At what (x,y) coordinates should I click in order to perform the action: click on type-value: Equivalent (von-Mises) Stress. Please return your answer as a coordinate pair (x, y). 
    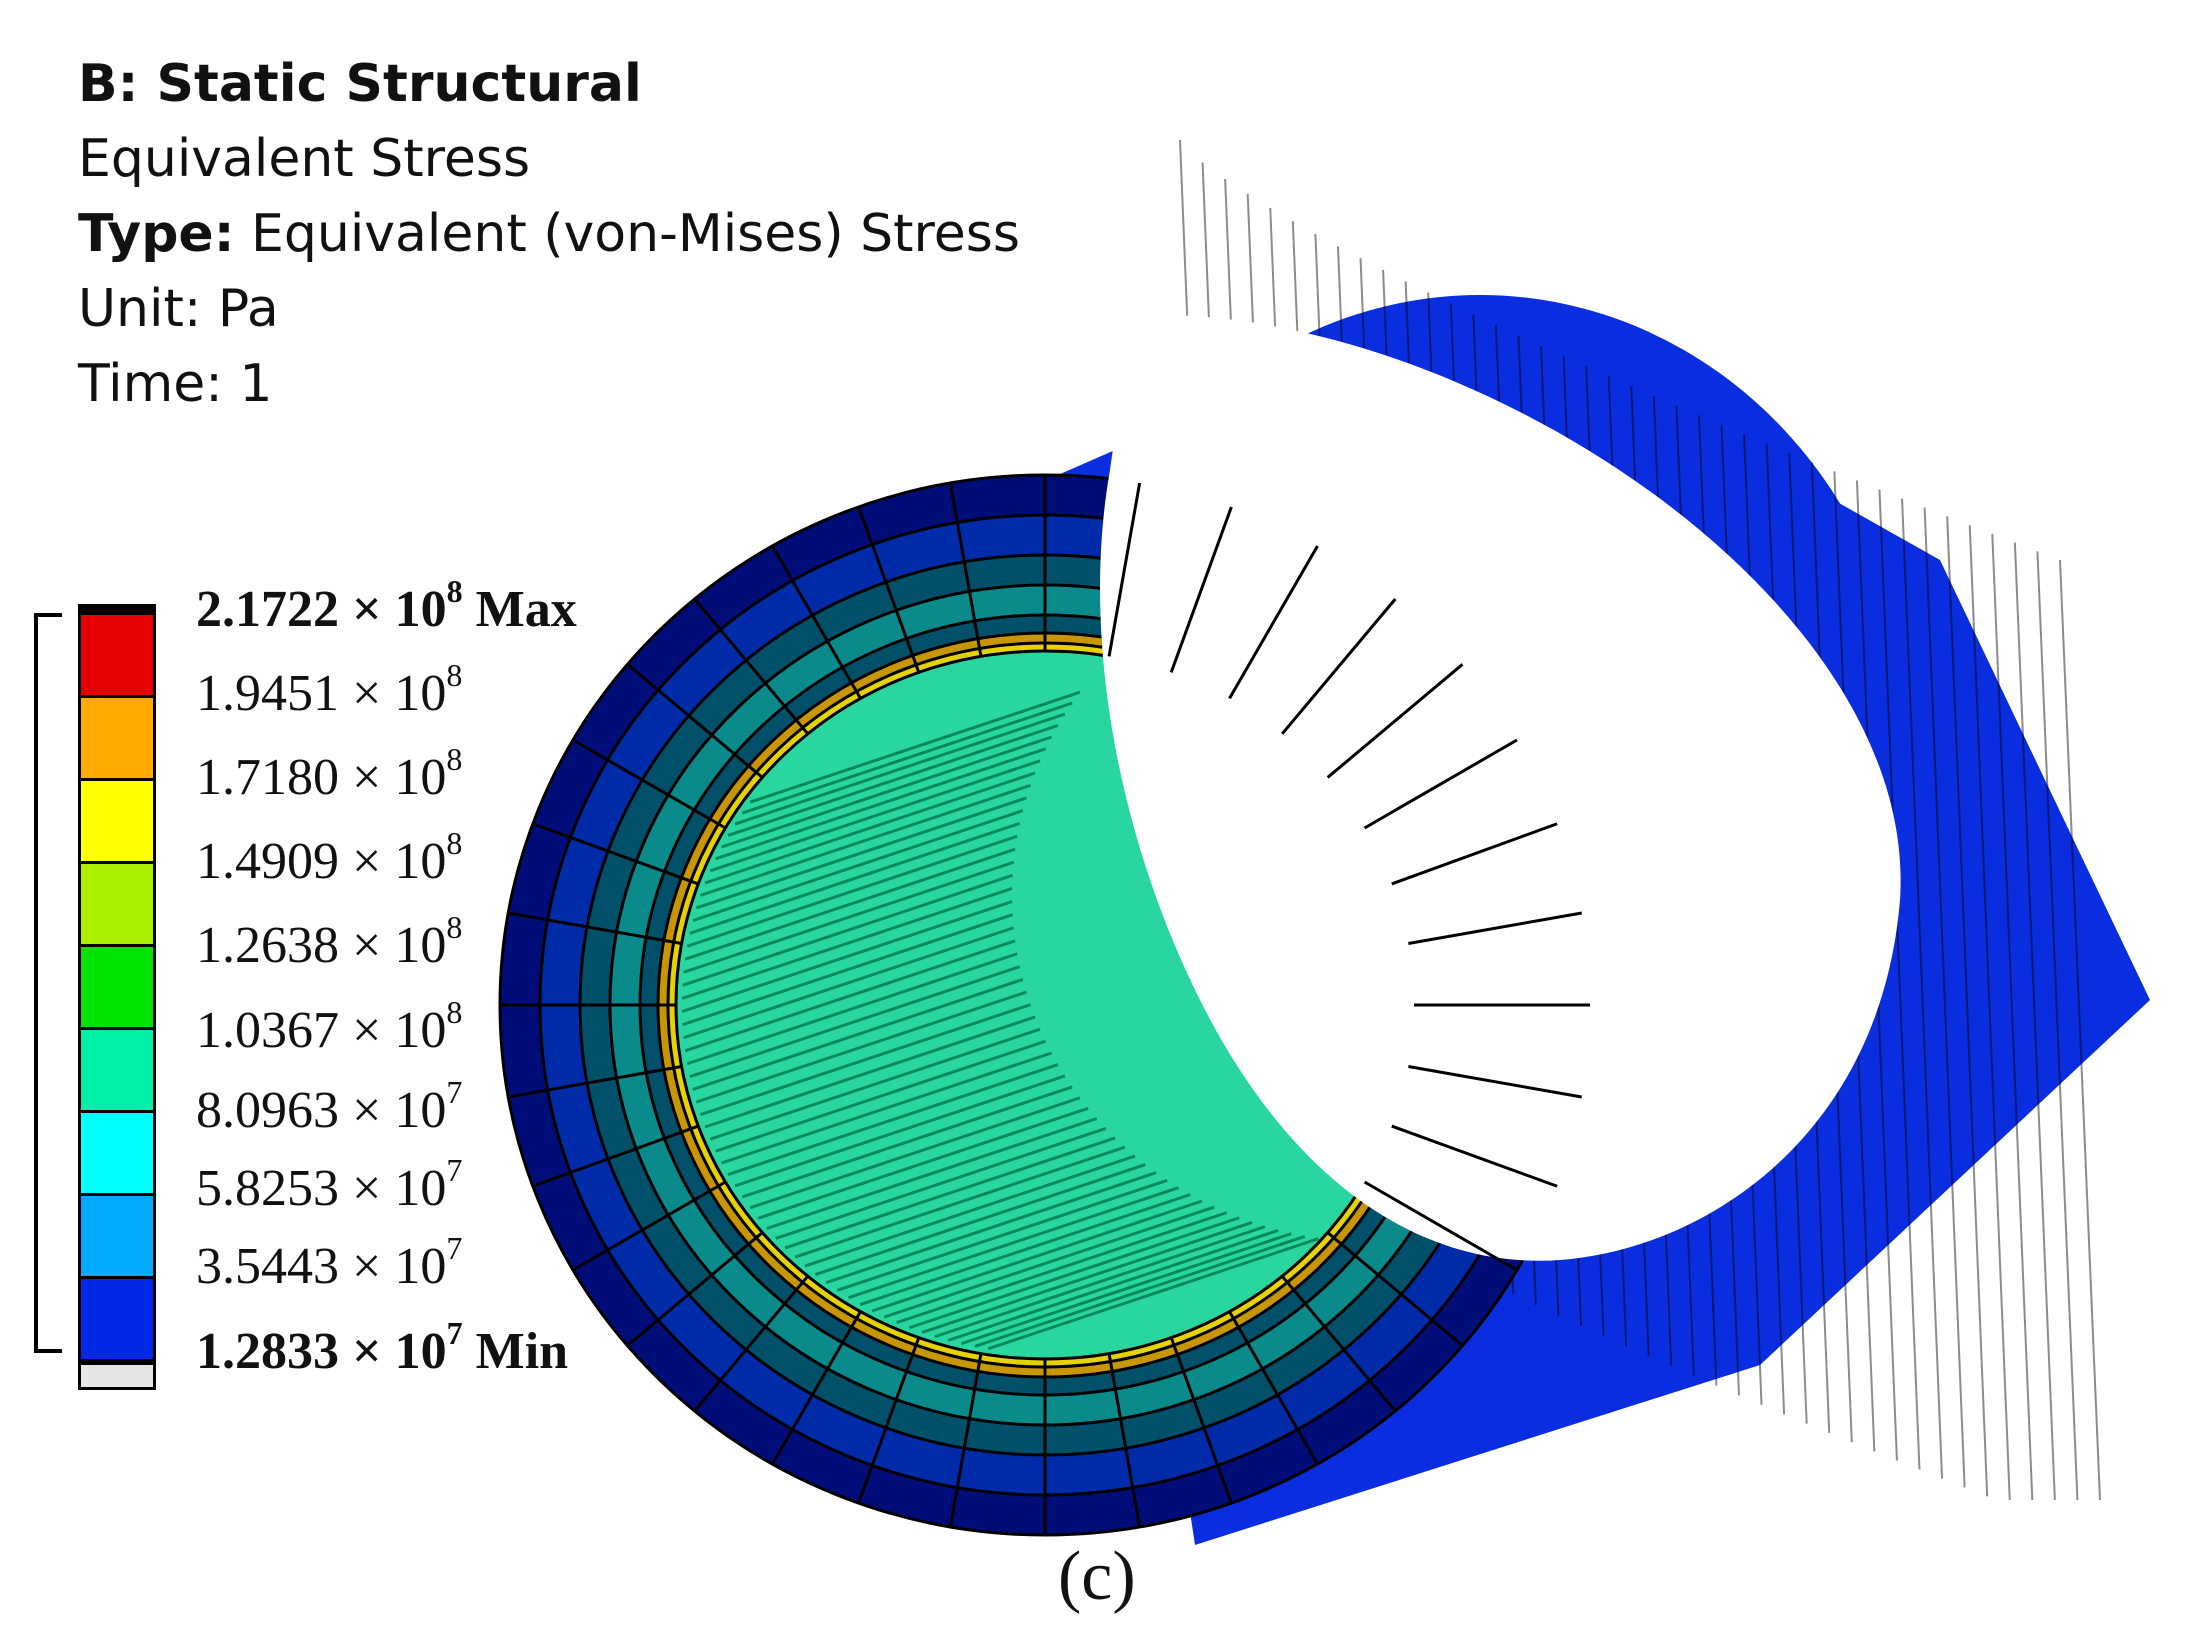
    Looking at the image, I should click on (635, 234).